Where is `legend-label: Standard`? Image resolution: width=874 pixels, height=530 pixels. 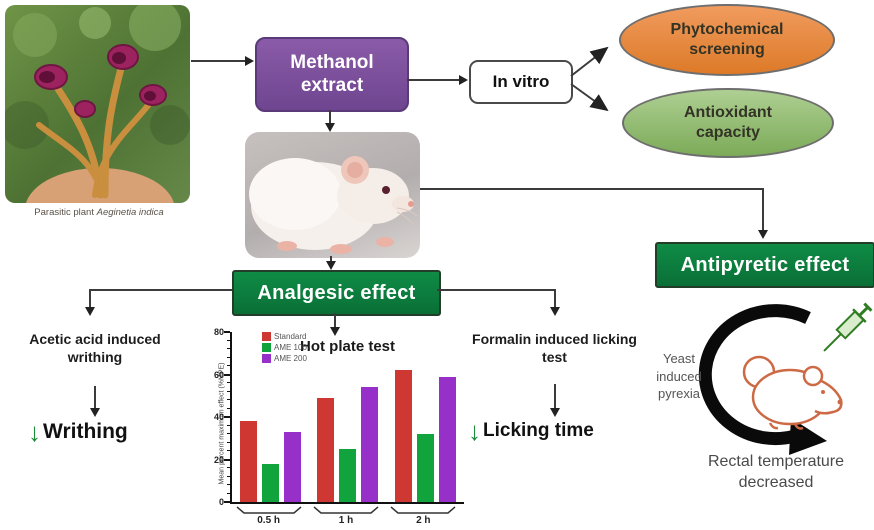
legend-label: Standard is located at coordinates (290, 336).